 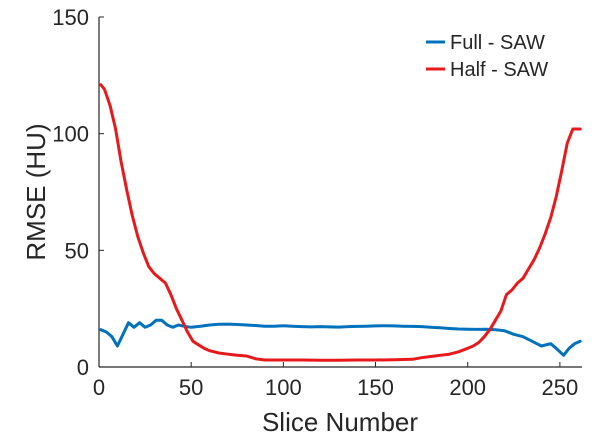 I want to click on y-tick-label: 0, so click(x=83, y=367).